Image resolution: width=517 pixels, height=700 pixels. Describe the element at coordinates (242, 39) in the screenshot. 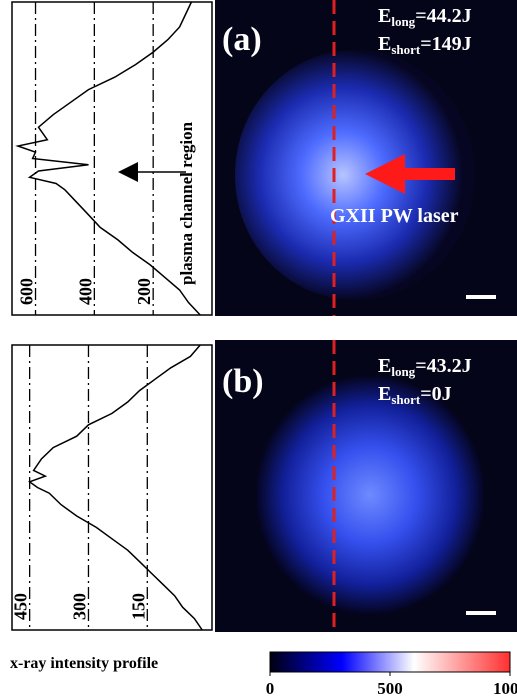

I see `panel-label: (a)` at that location.